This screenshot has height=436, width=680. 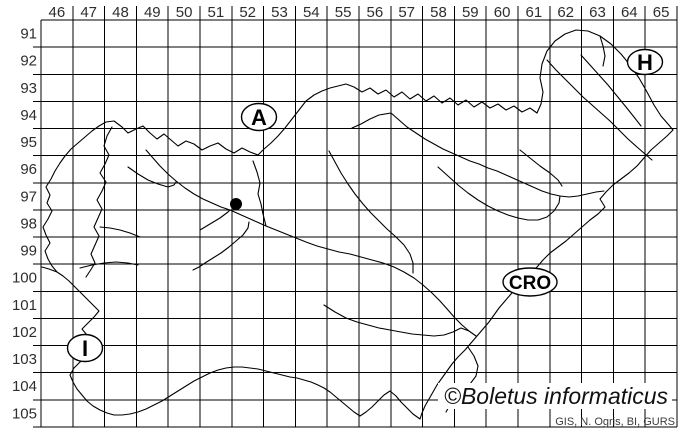 What do you see at coordinates (375, 12) in the screenshot?
I see `grid-column-label: 56` at bounding box center [375, 12].